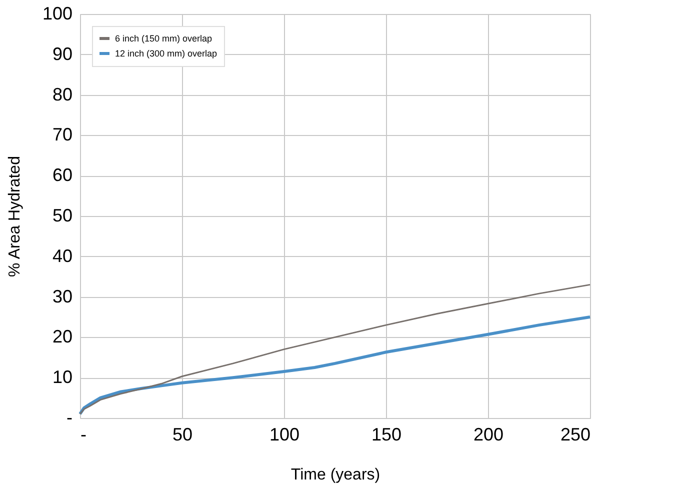 This screenshot has width=673, height=504. Describe the element at coordinates (284, 434) in the screenshot. I see `x-tick-label: 100` at that location.